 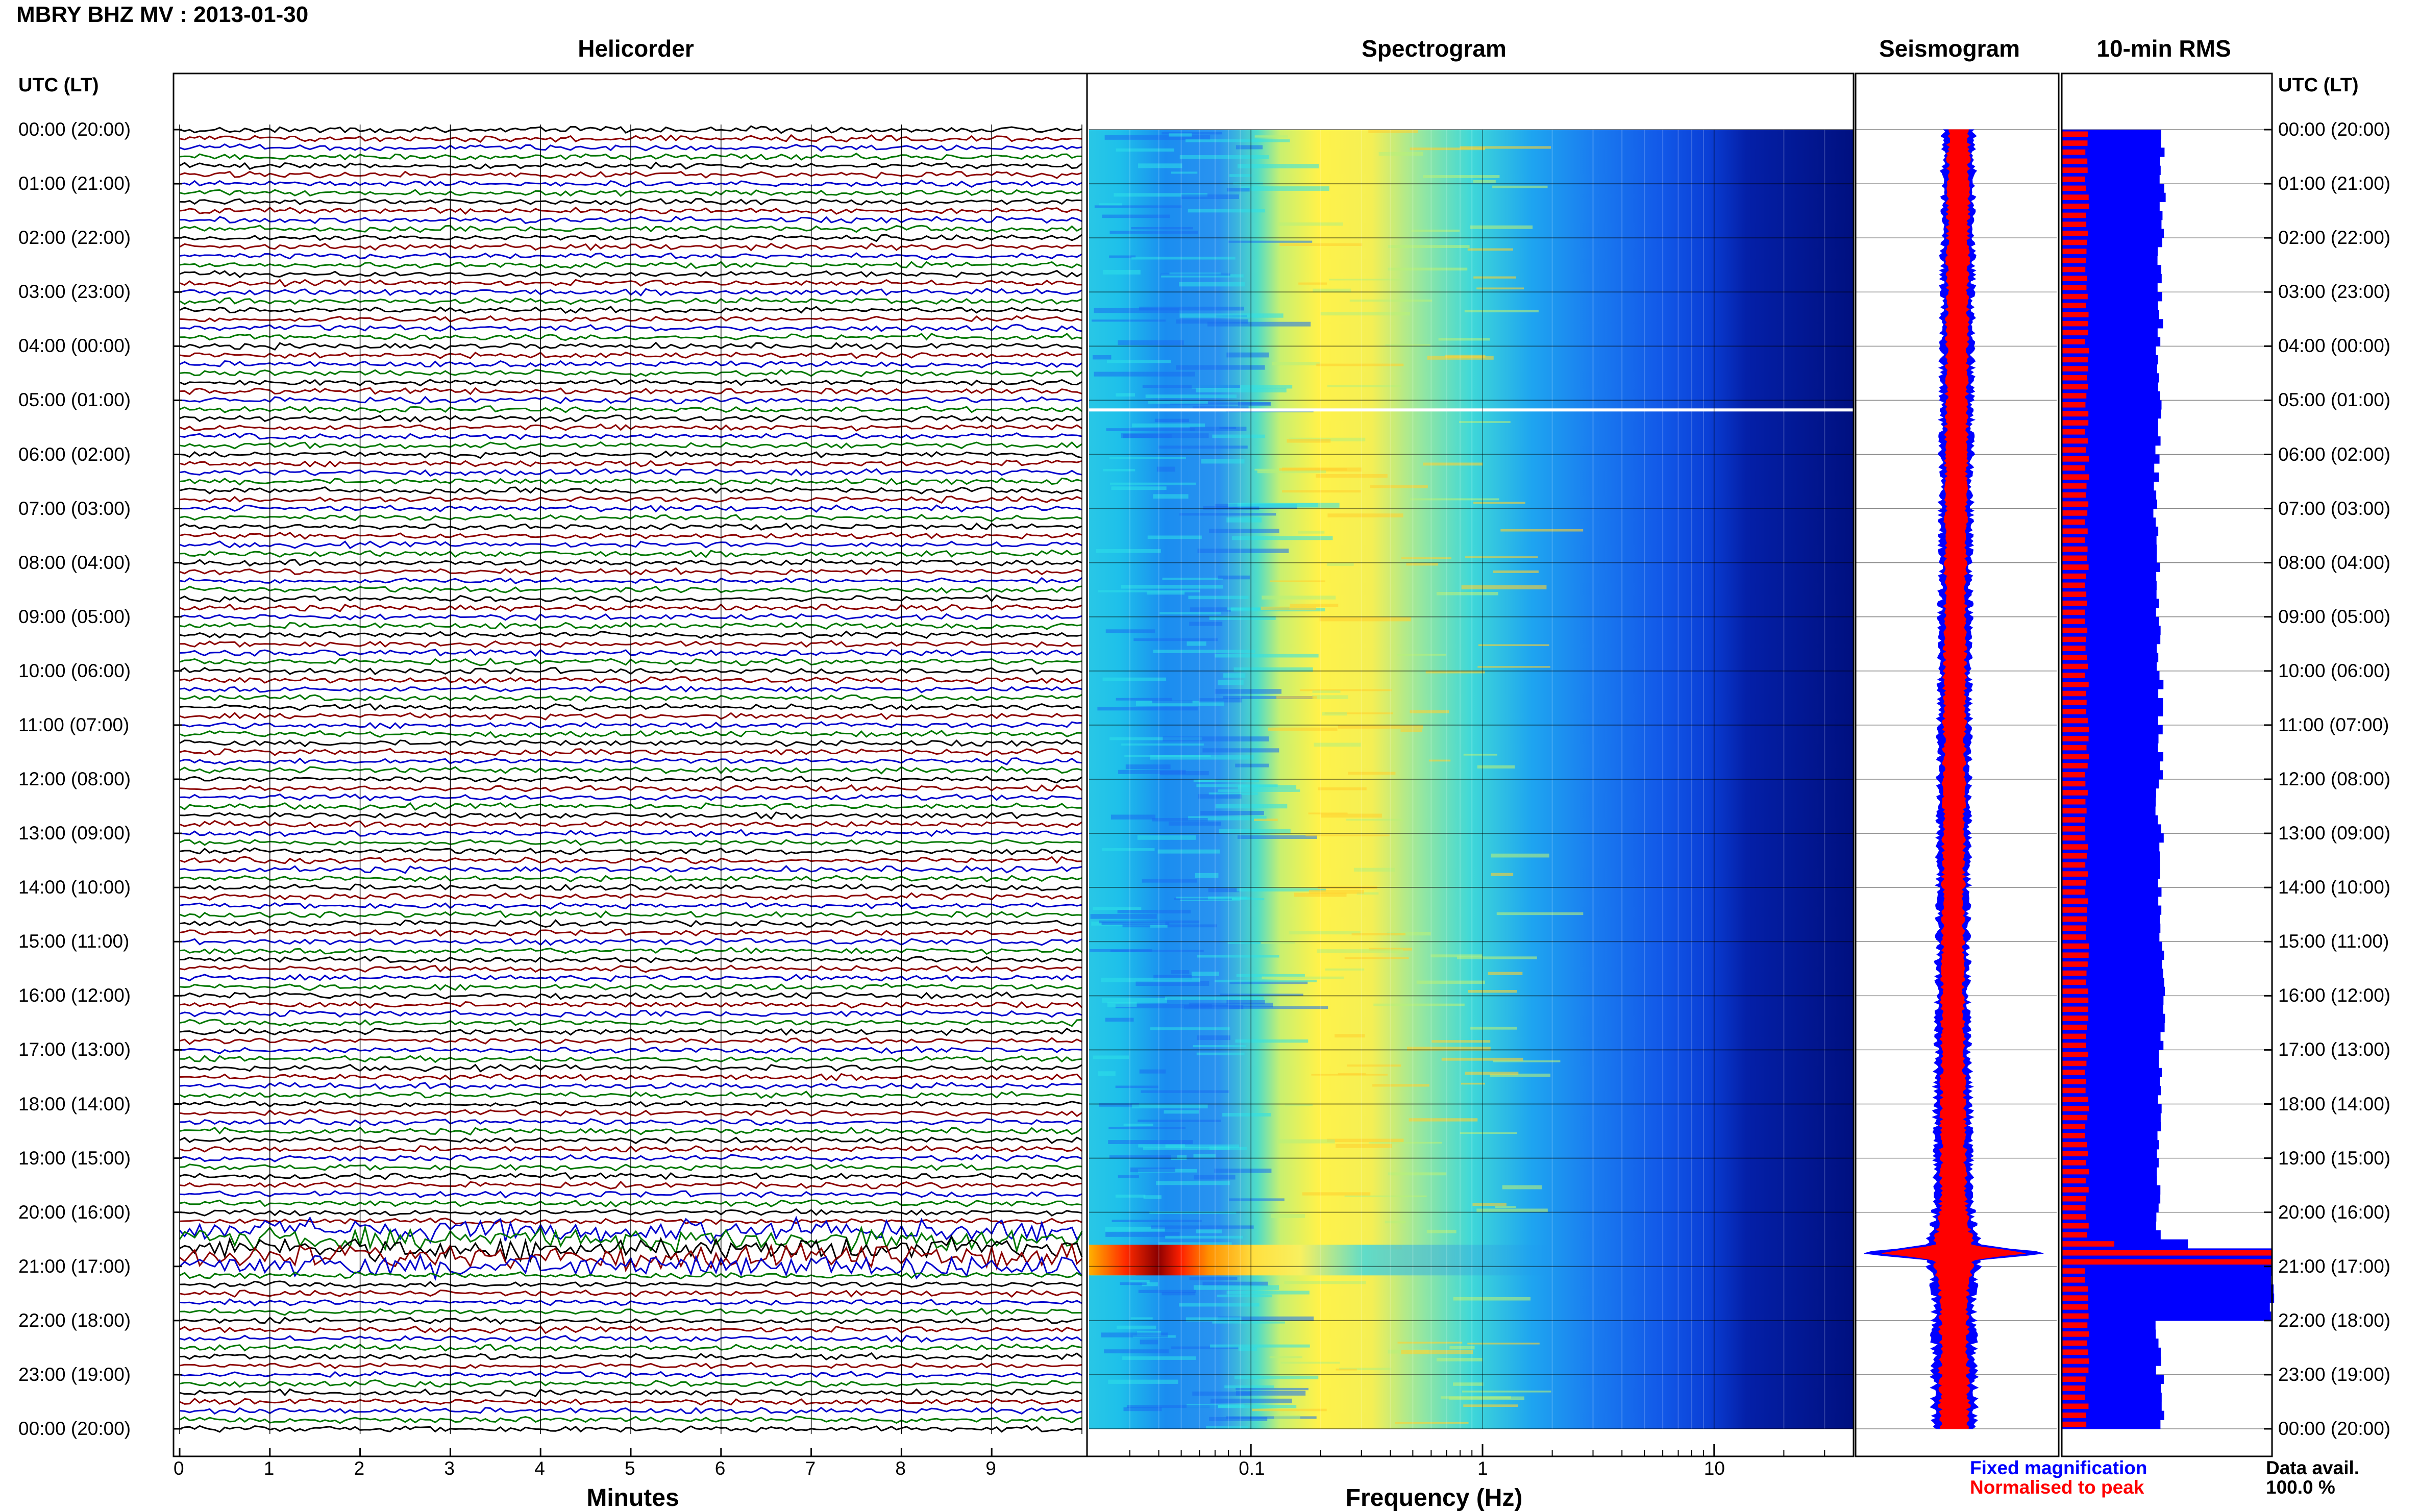 I want to click on seismogram-panel, so click(x=1956, y=779).